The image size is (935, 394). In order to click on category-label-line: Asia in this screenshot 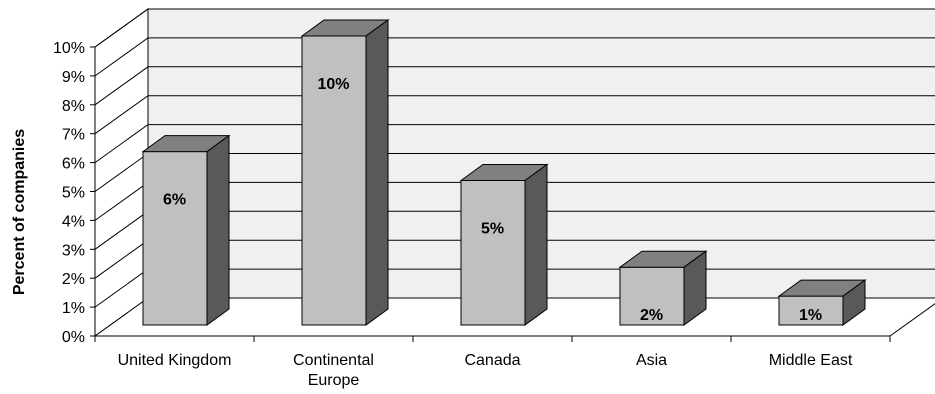, I will do `click(651, 360)`.